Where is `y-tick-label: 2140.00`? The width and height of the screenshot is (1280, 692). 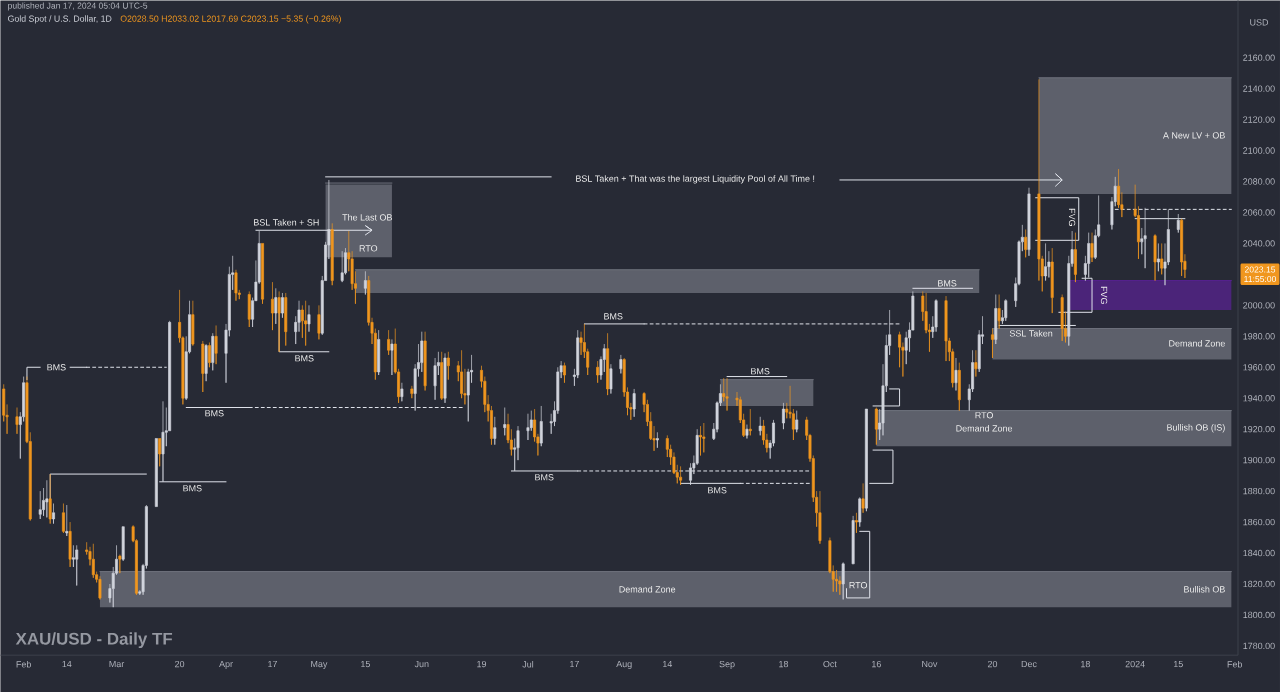
y-tick-label: 2140.00 is located at coordinates (1259, 88).